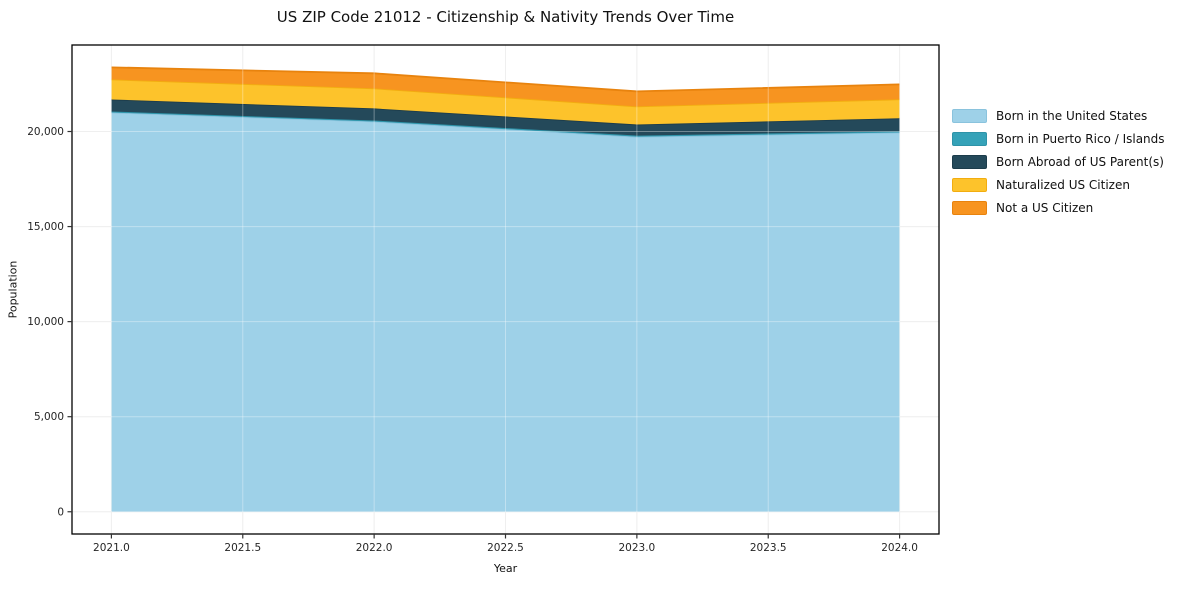 The width and height of the screenshot is (1189, 590). I want to click on y-tick-label: 0, so click(60, 512).